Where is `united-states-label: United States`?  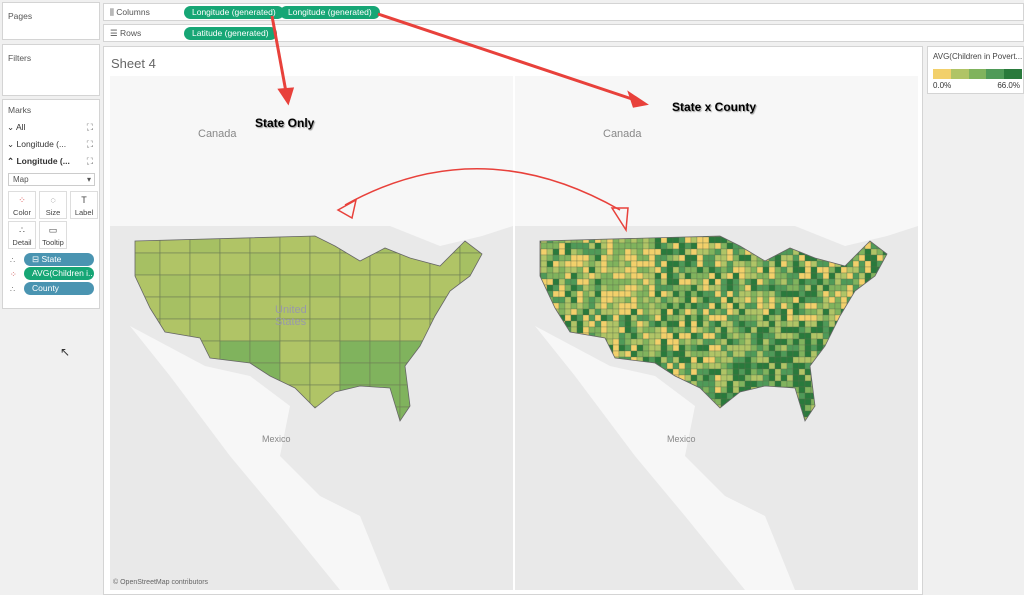 united-states-label: United States is located at coordinates (291, 316).